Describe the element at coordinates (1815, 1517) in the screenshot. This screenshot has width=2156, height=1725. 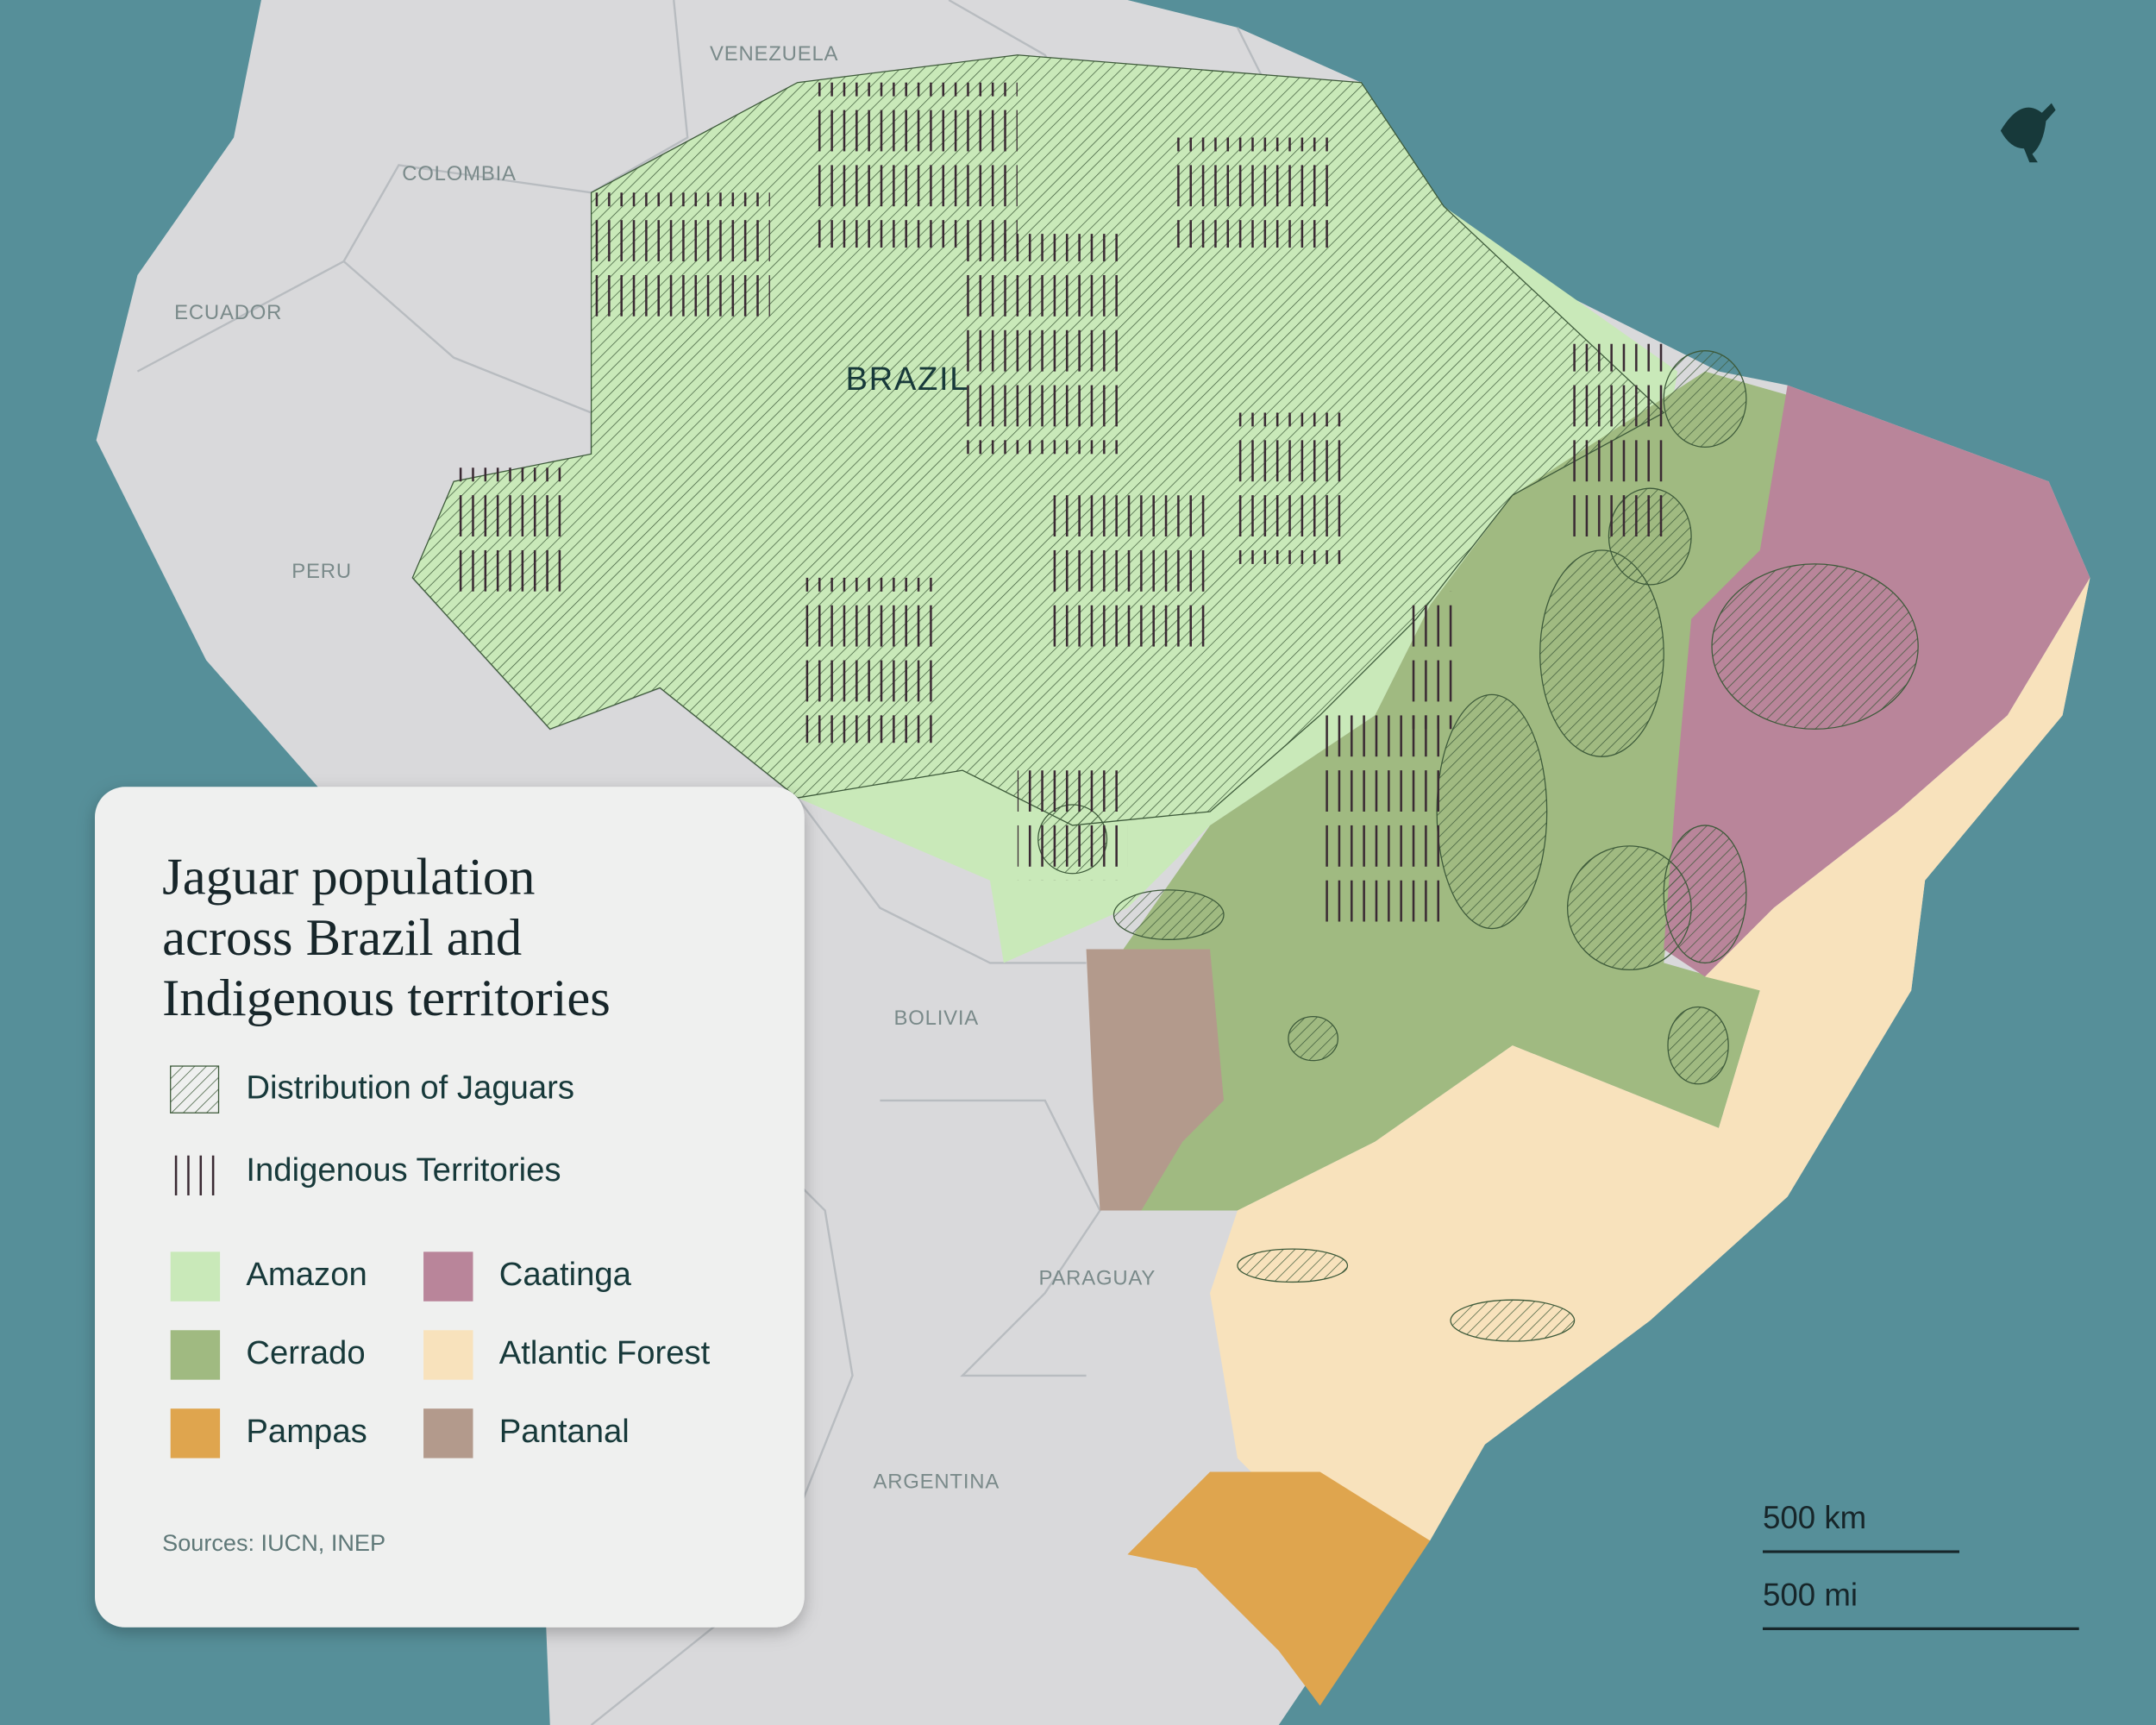
I see `scale-label: 500 km` at that location.